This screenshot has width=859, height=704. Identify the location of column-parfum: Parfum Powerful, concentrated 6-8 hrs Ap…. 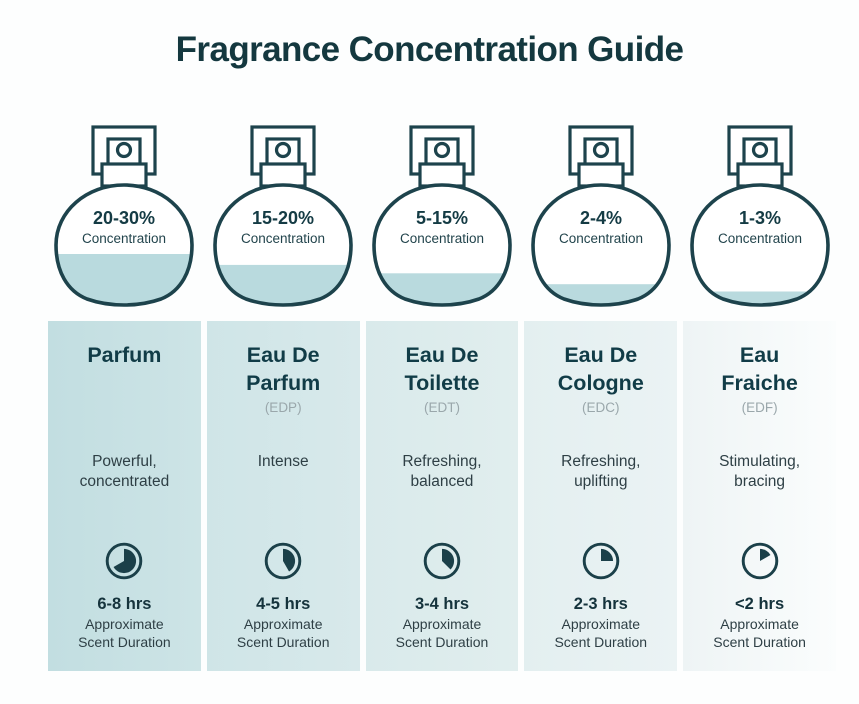
(124, 496).